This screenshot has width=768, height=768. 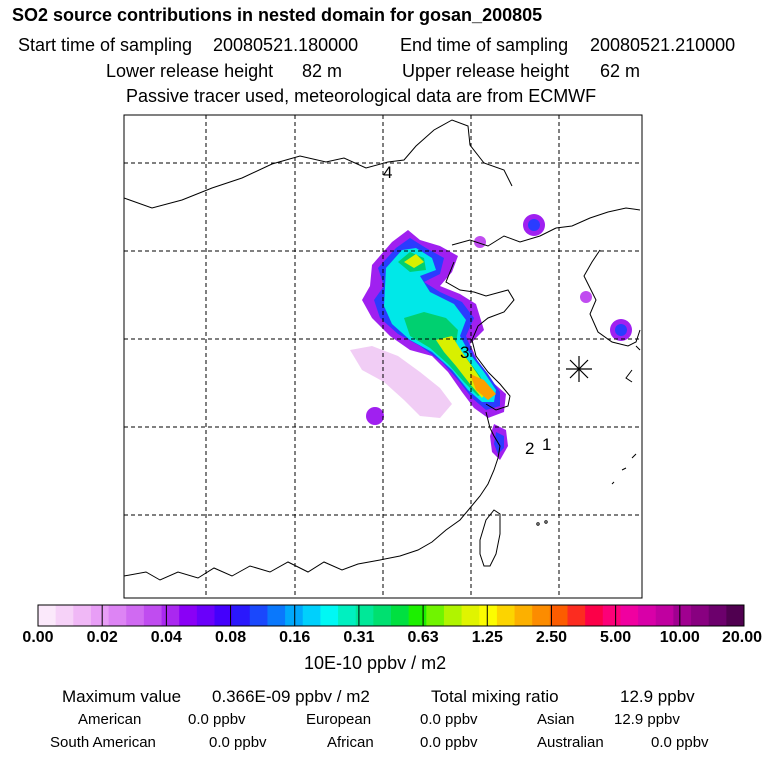 What do you see at coordinates (570, 742) in the screenshot?
I see `region-australian-name: Australian` at bounding box center [570, 742].